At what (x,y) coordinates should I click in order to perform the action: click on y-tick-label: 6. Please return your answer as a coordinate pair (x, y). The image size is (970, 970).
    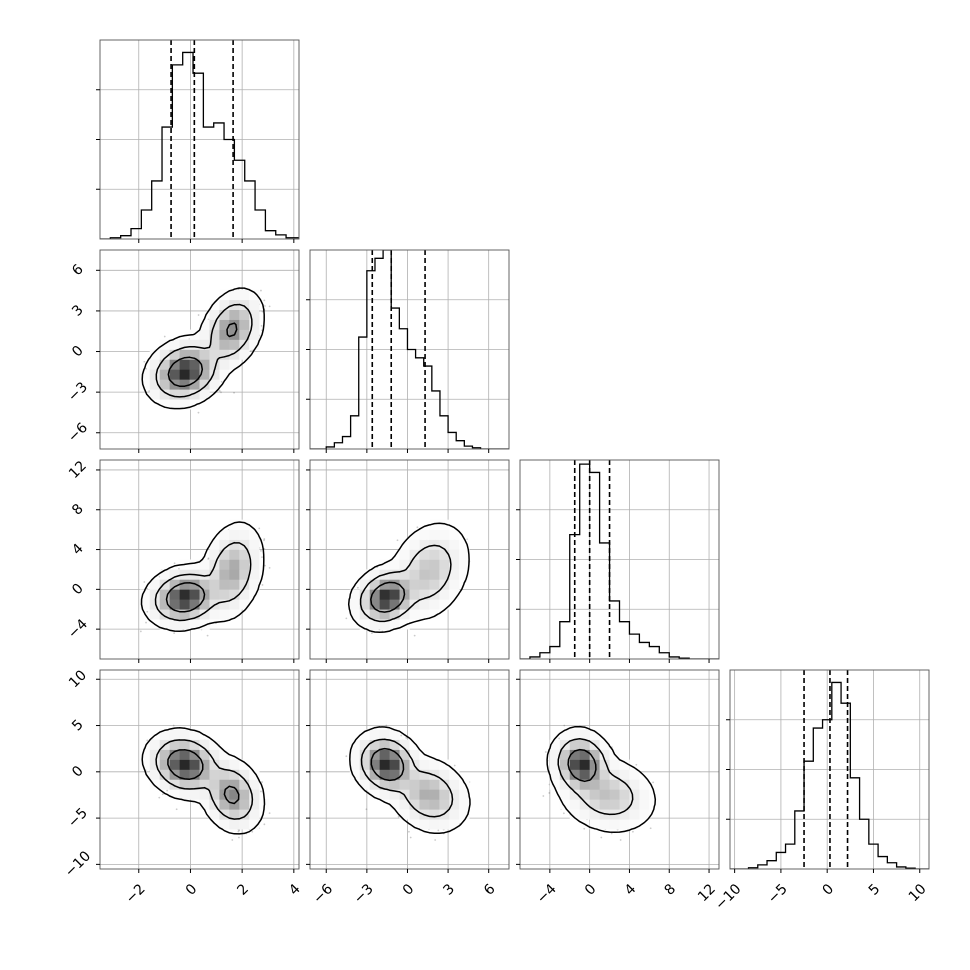
    Looking at the image, I should click on (78, 270).